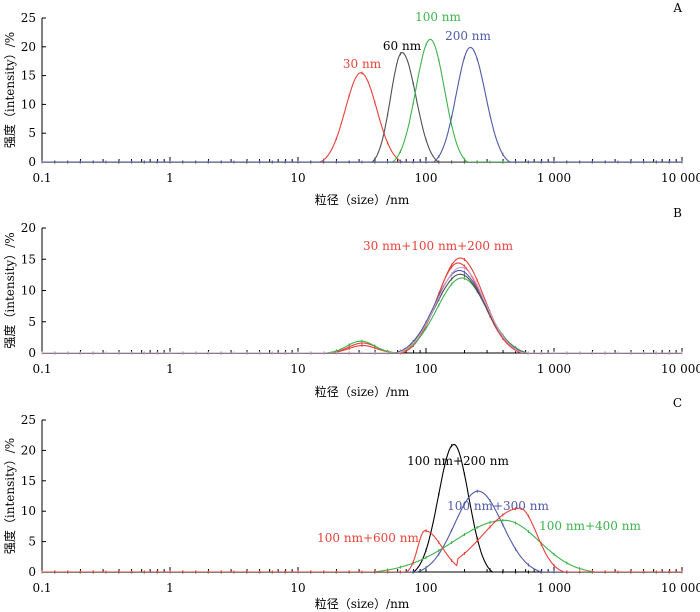  Describe the element at coordinates (590, 526) in the screenshot. I see `series-label: 100 nm+400 nm` at that location.